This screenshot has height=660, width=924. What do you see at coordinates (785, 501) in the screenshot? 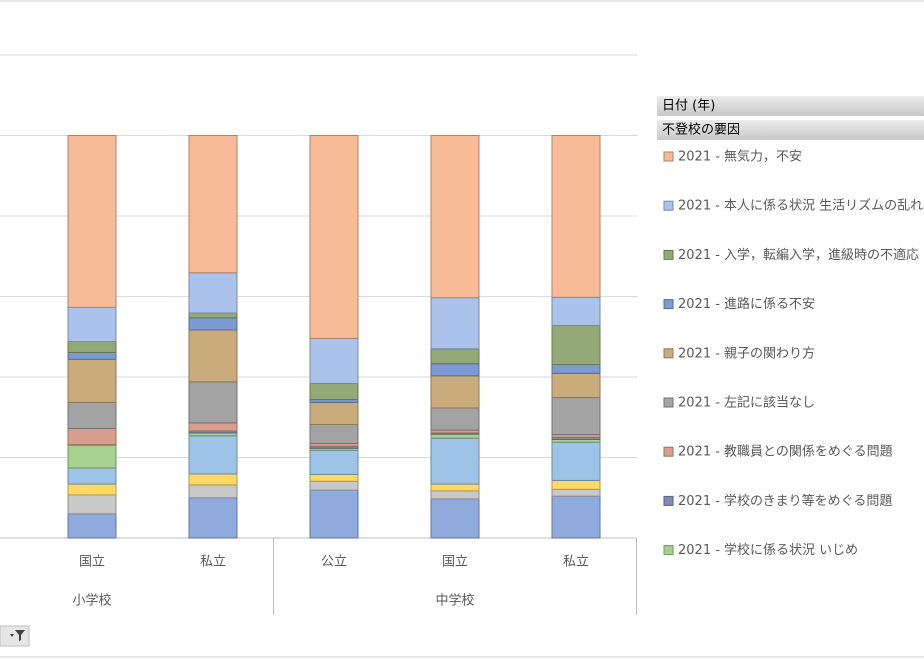
I see `legend-label: 2021 - 学校のきまり等をめぐる問題` at bounding box center [785, 501].